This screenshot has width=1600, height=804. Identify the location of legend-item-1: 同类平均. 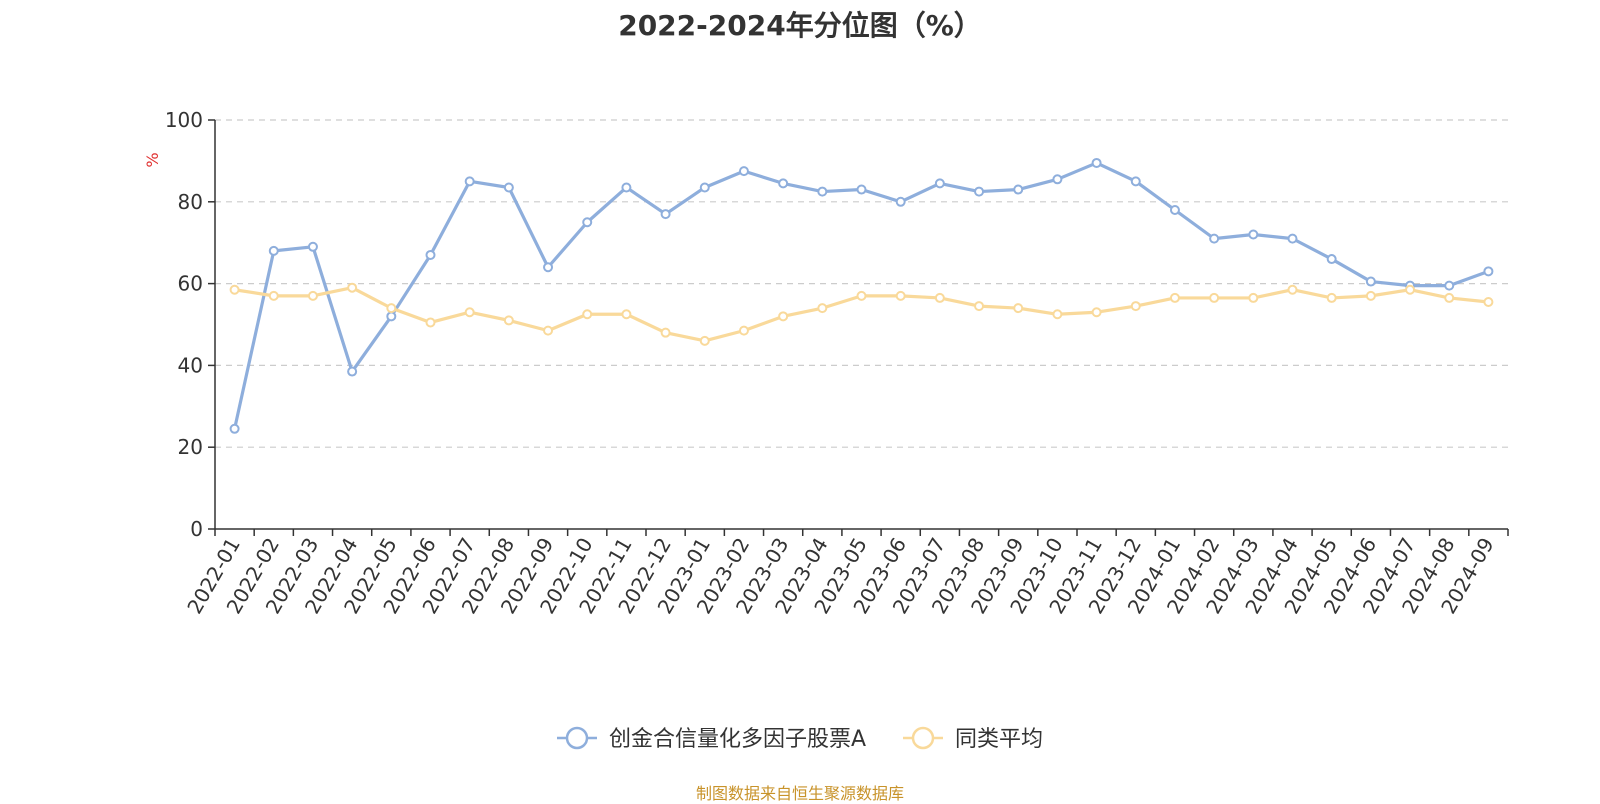
(973, 739).